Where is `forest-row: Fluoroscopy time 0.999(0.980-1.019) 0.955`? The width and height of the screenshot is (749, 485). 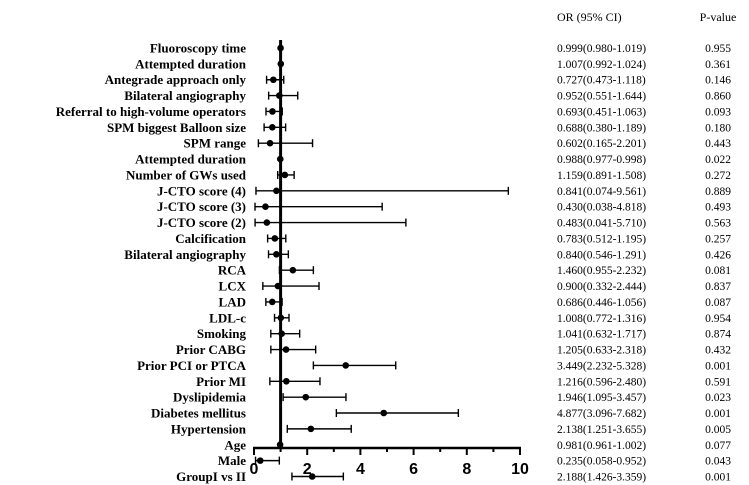 forest-row: Fluoroscopy time 0.999(0.980-1.019) 0.955 is located at coordinates (440, 48).